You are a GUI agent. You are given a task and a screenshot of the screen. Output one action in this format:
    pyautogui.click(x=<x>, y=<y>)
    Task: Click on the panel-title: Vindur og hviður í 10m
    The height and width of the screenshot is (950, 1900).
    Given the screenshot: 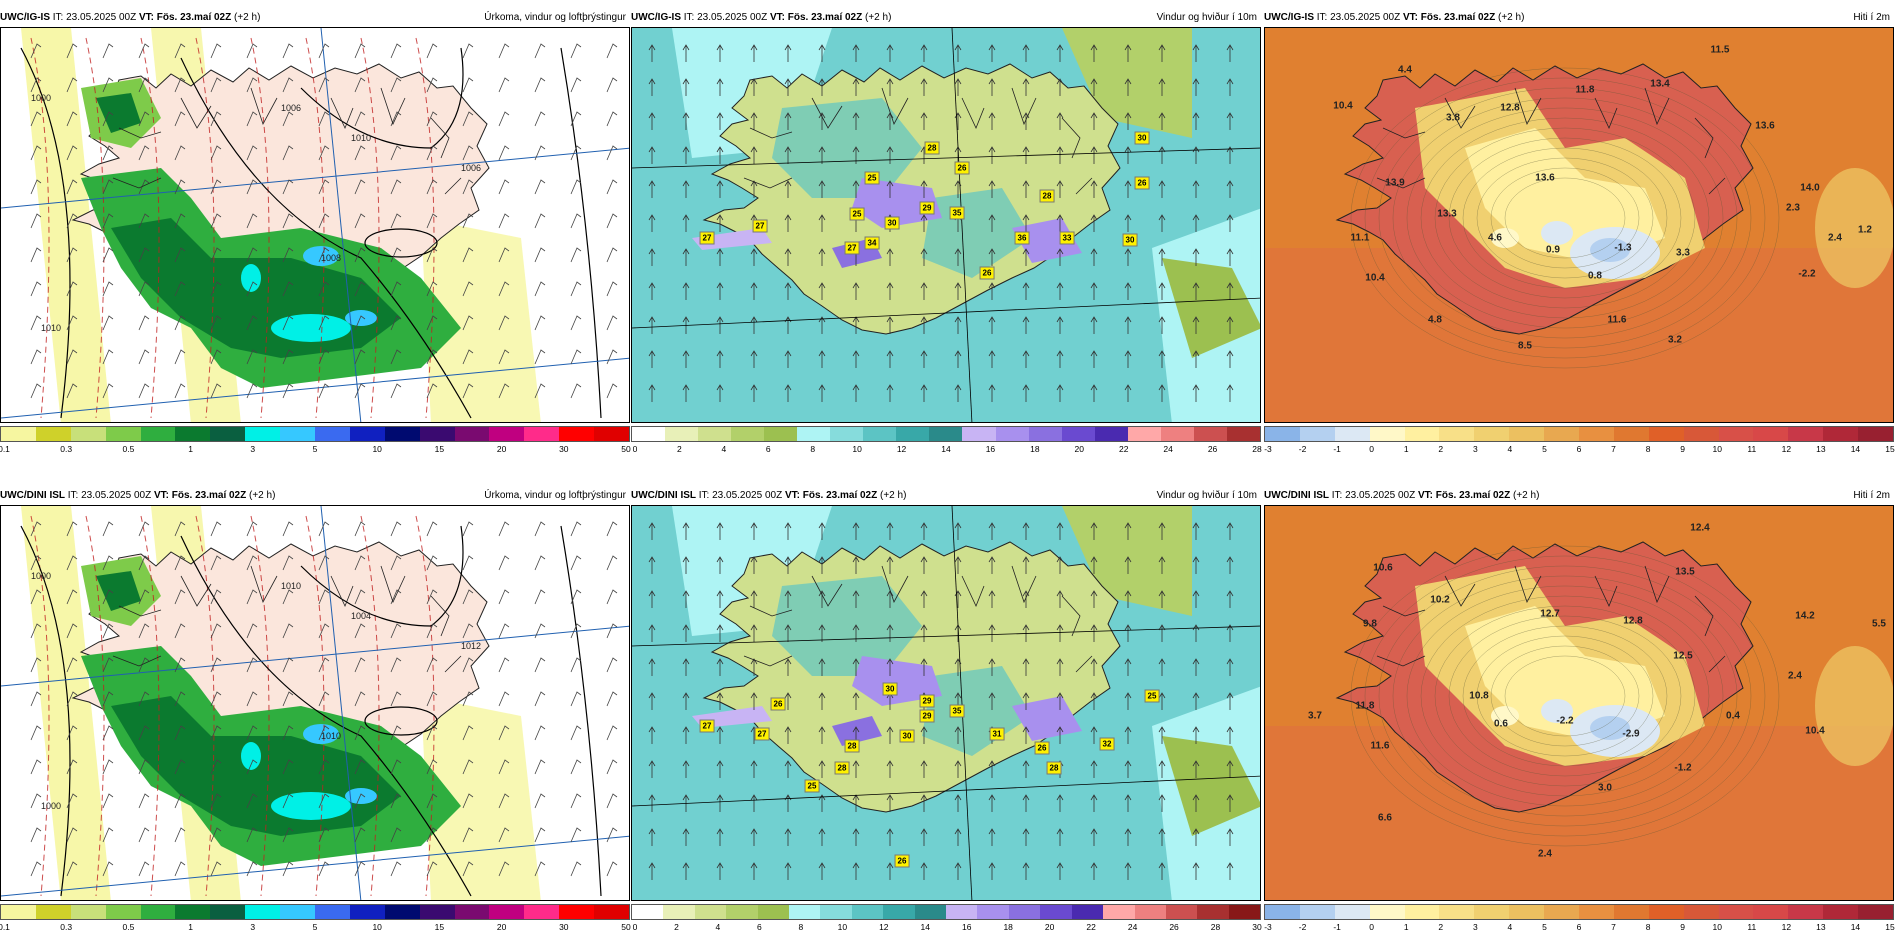 What is the action you would take?
    pyautogui.click(x=1206, y=495)
    